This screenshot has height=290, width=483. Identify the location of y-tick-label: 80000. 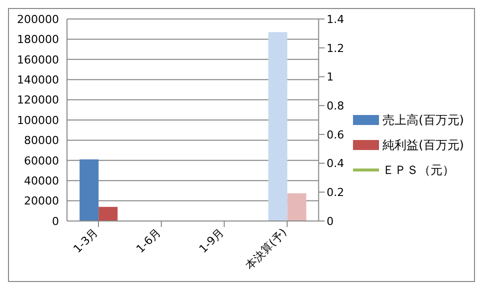
(41, 141).